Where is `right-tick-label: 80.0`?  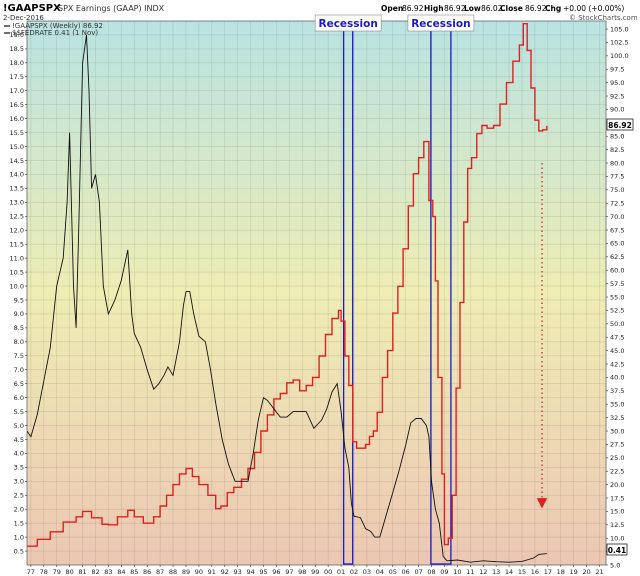 right-tick-label: 80.0 is located at coordinates (617, 163).